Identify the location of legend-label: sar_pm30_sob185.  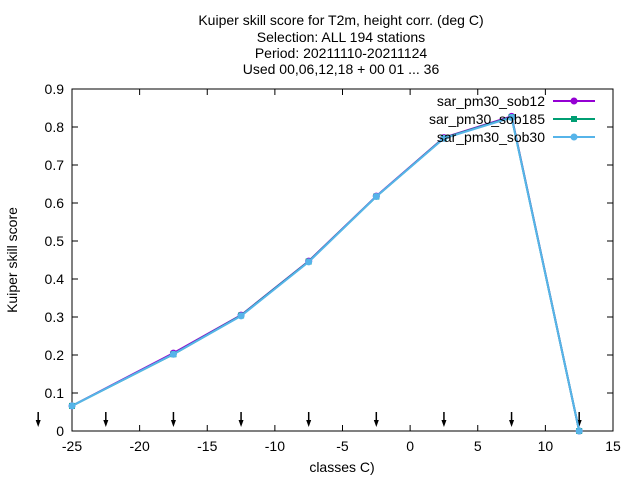
(487, 119).